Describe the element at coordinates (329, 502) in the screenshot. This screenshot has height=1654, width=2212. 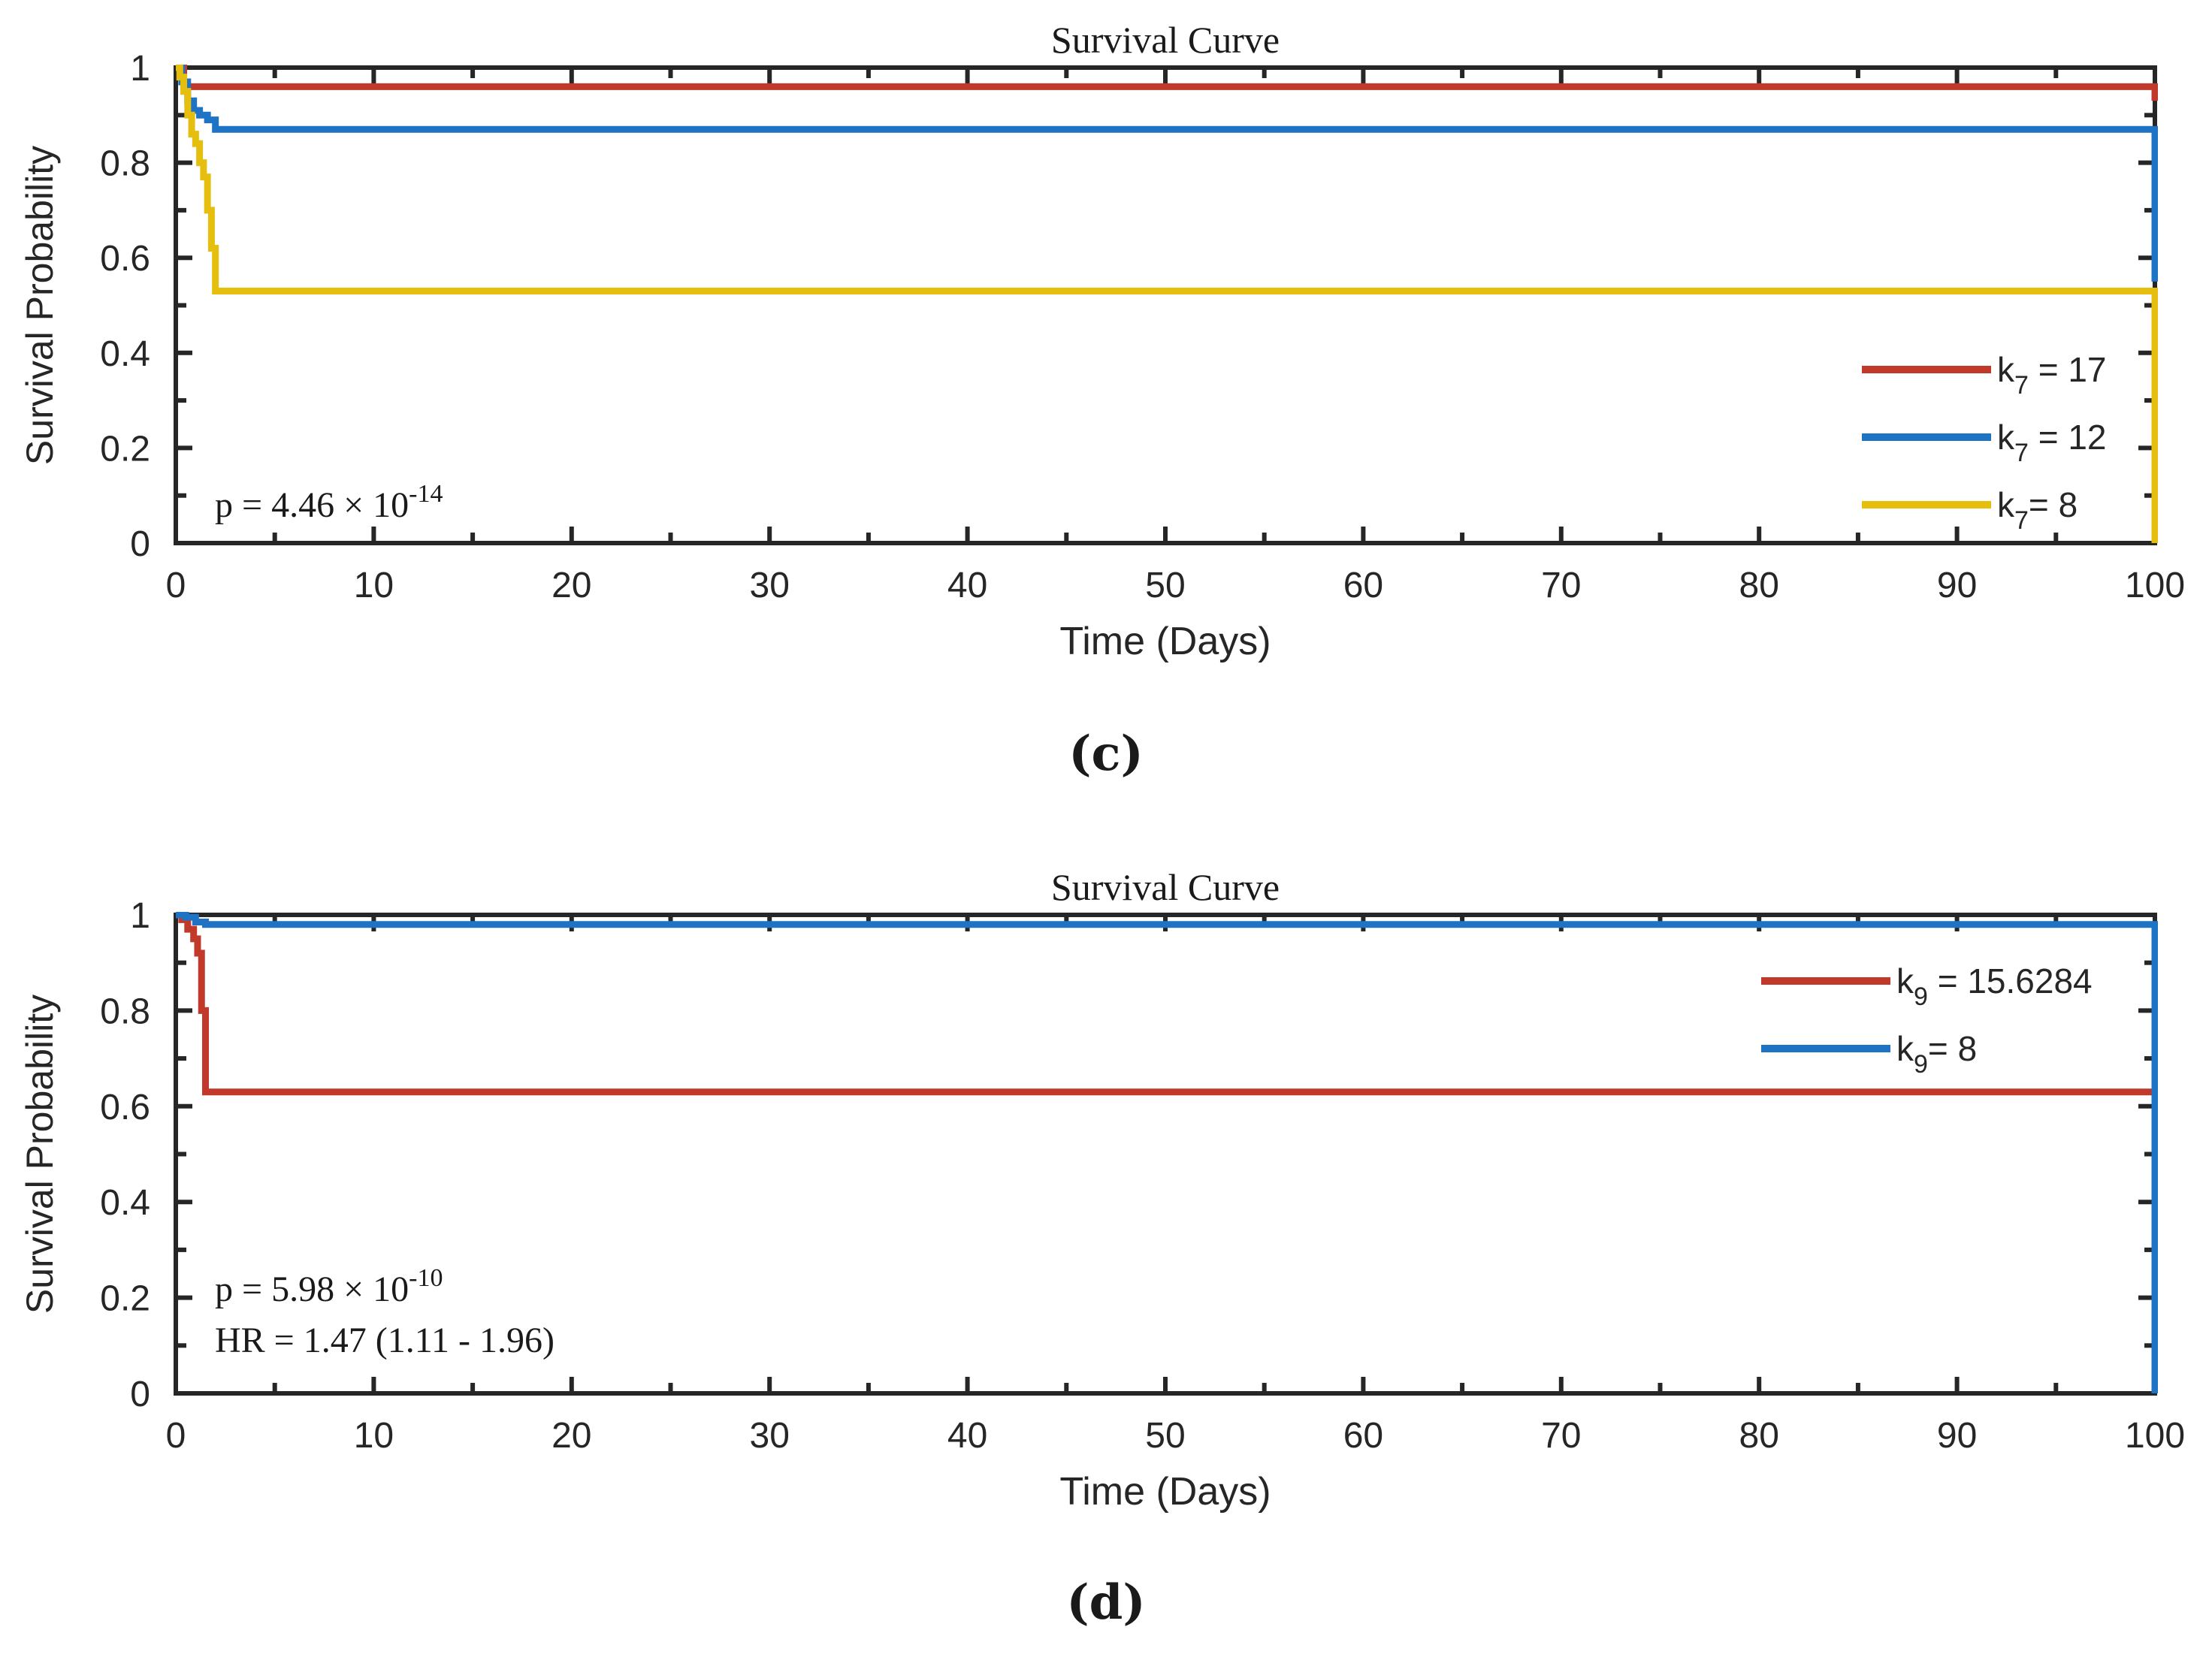
I see `annotation-pval: p = 4.46 × 10-14` at that location.